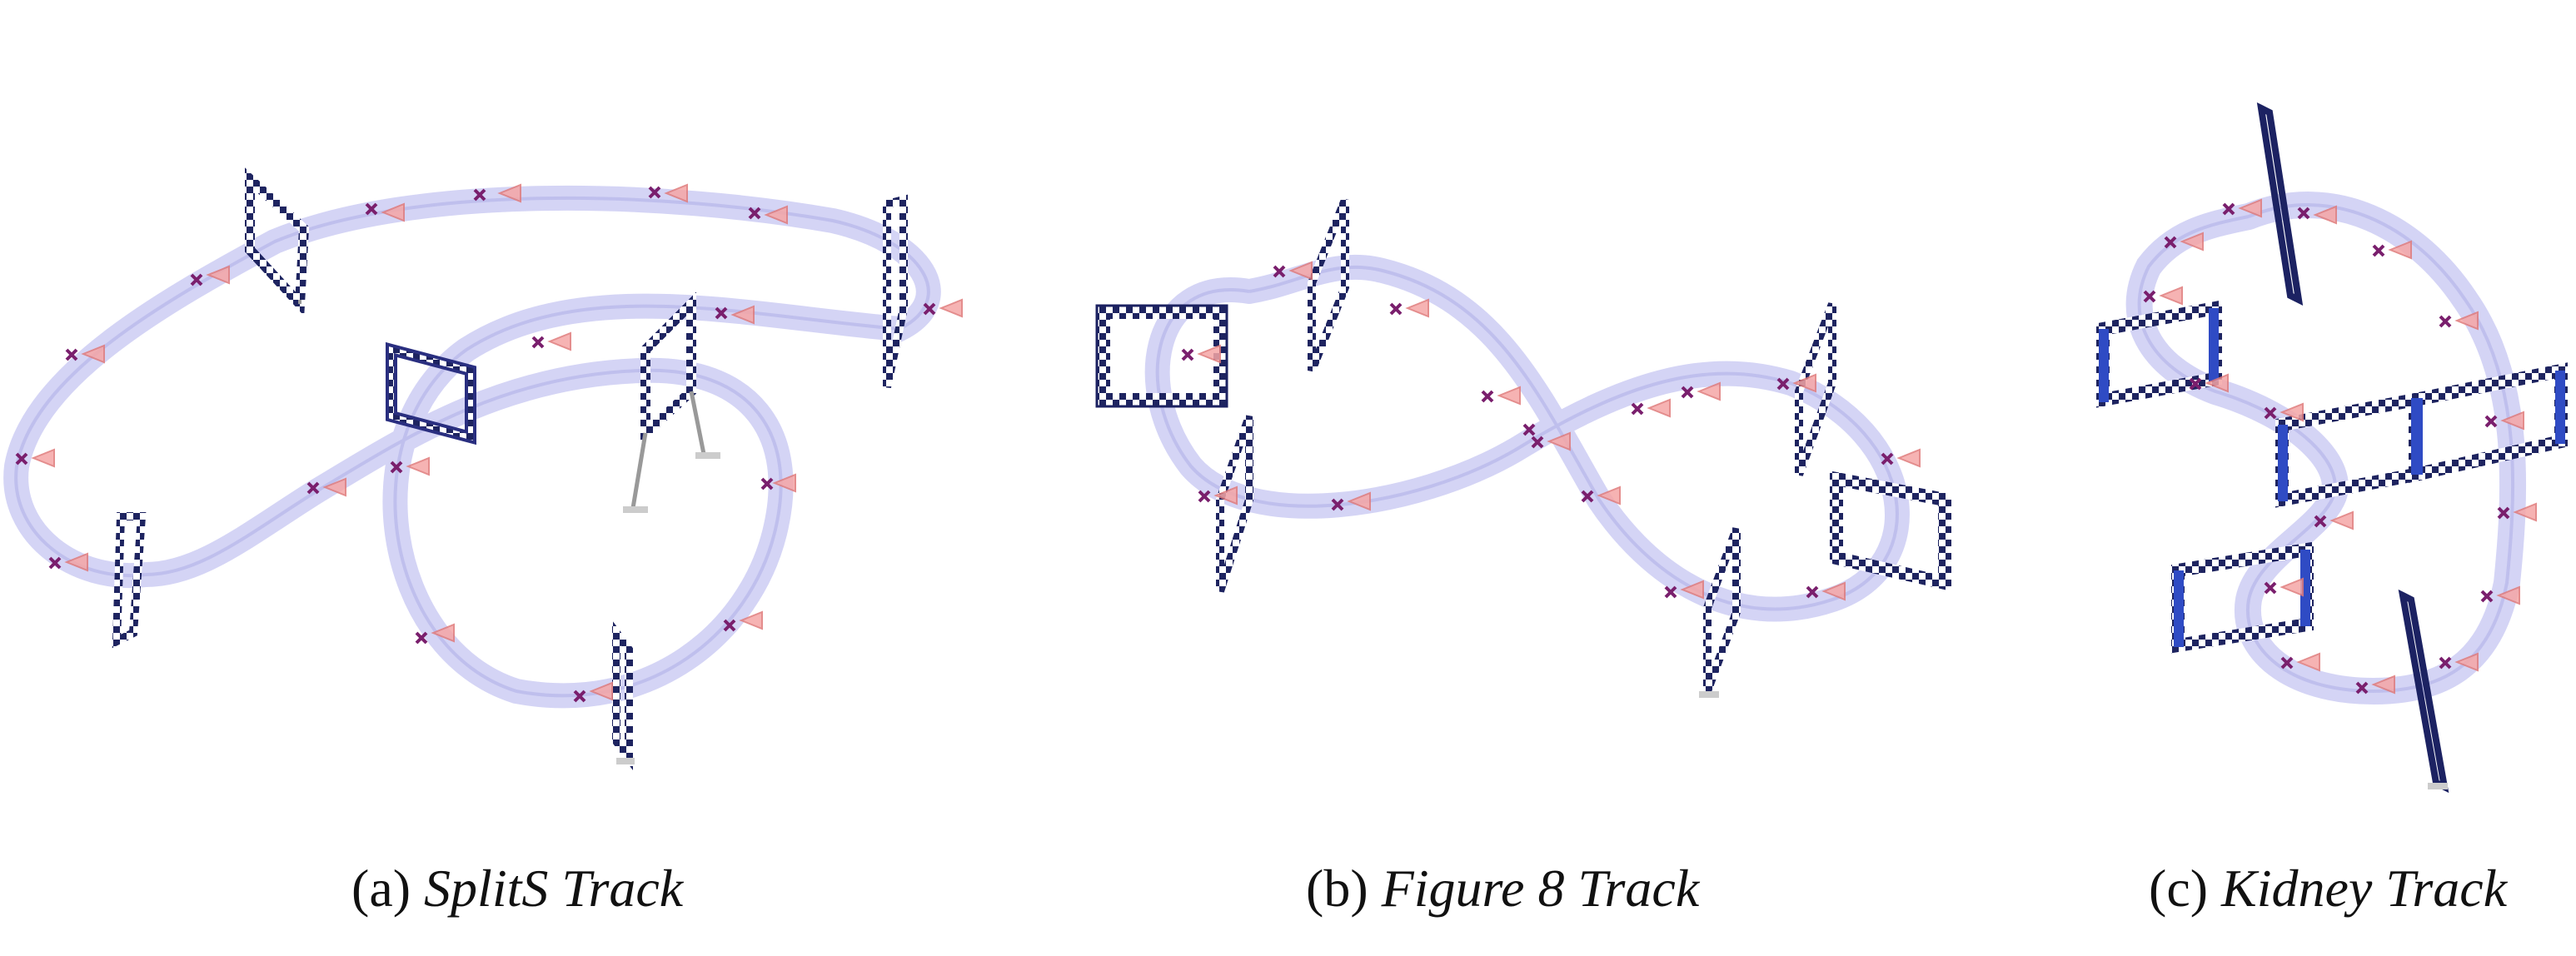 This screenshot has height=956, width=2576. I want to click on figure8-track-path, so click(1527, 438).